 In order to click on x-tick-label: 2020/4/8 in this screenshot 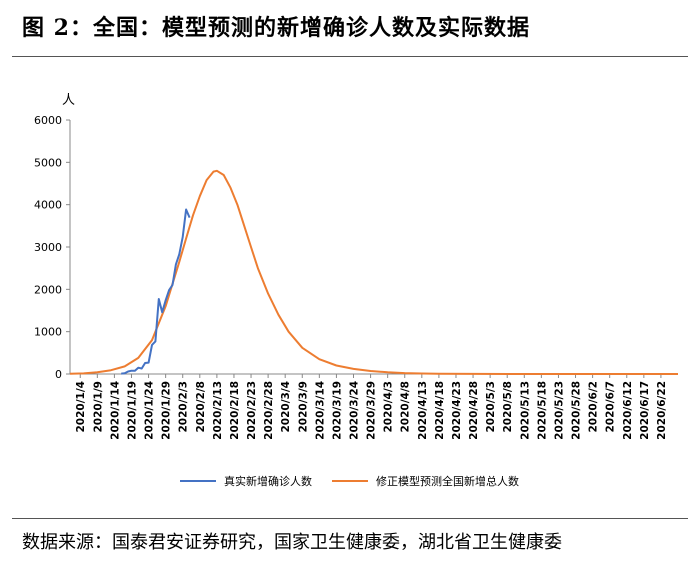, I will do `click(406, 407)`.